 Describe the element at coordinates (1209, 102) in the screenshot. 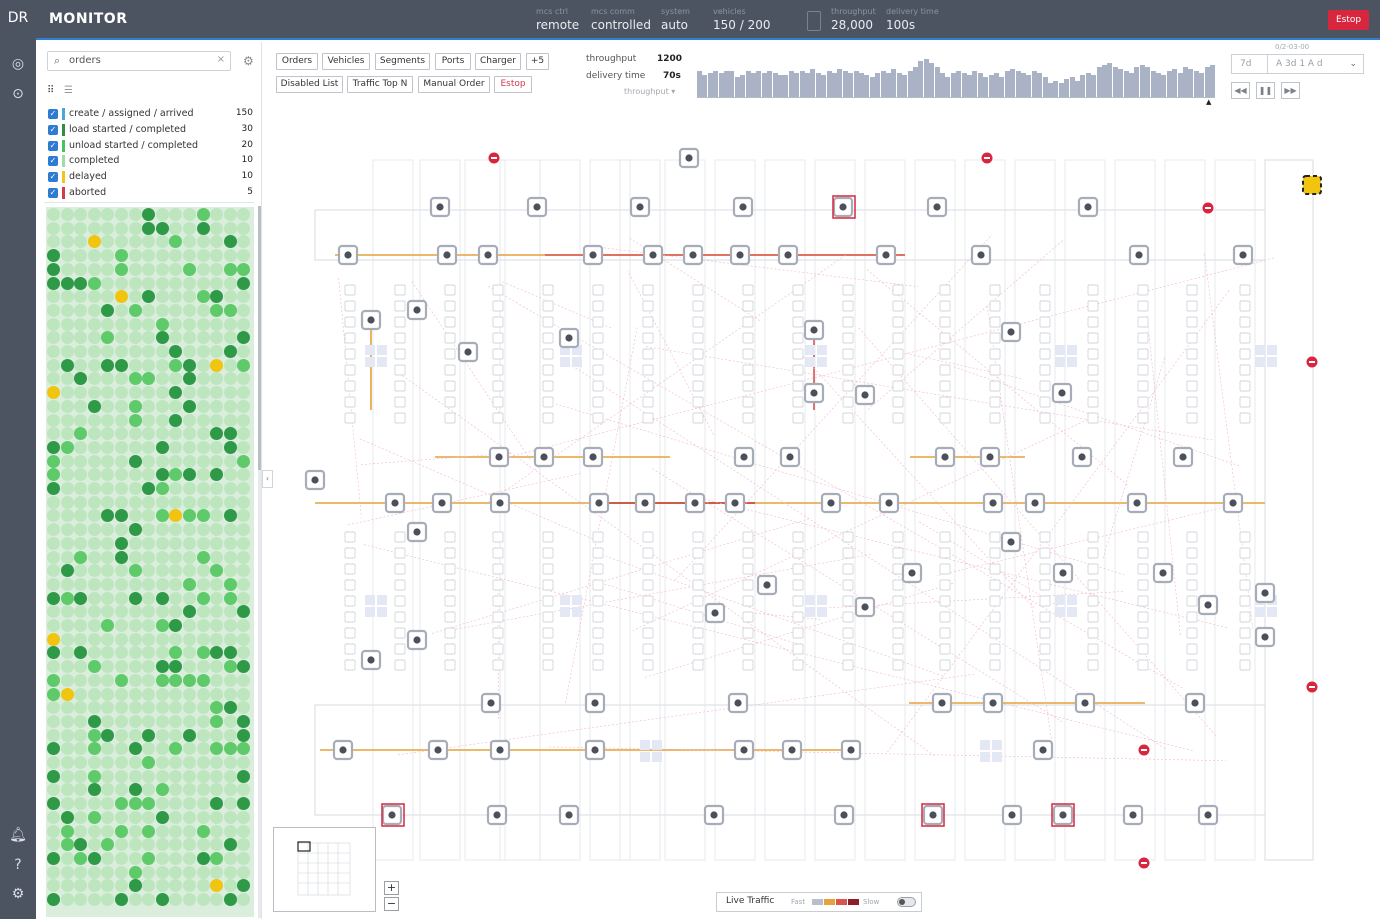

I see `timeline-cursor-icon: ▲` at that location.